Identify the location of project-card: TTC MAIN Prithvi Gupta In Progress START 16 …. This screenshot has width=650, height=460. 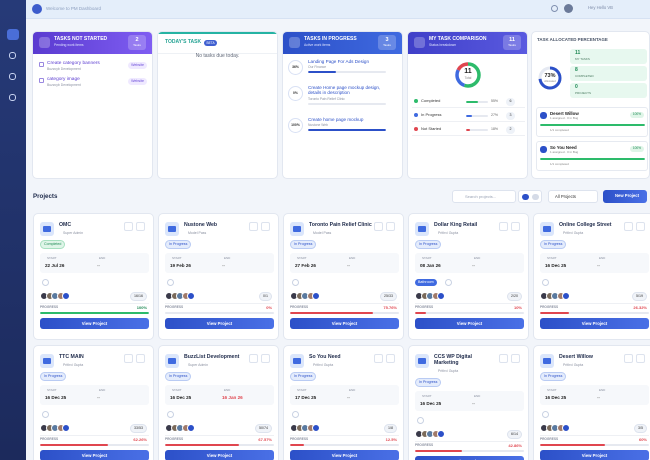
(93, 402).